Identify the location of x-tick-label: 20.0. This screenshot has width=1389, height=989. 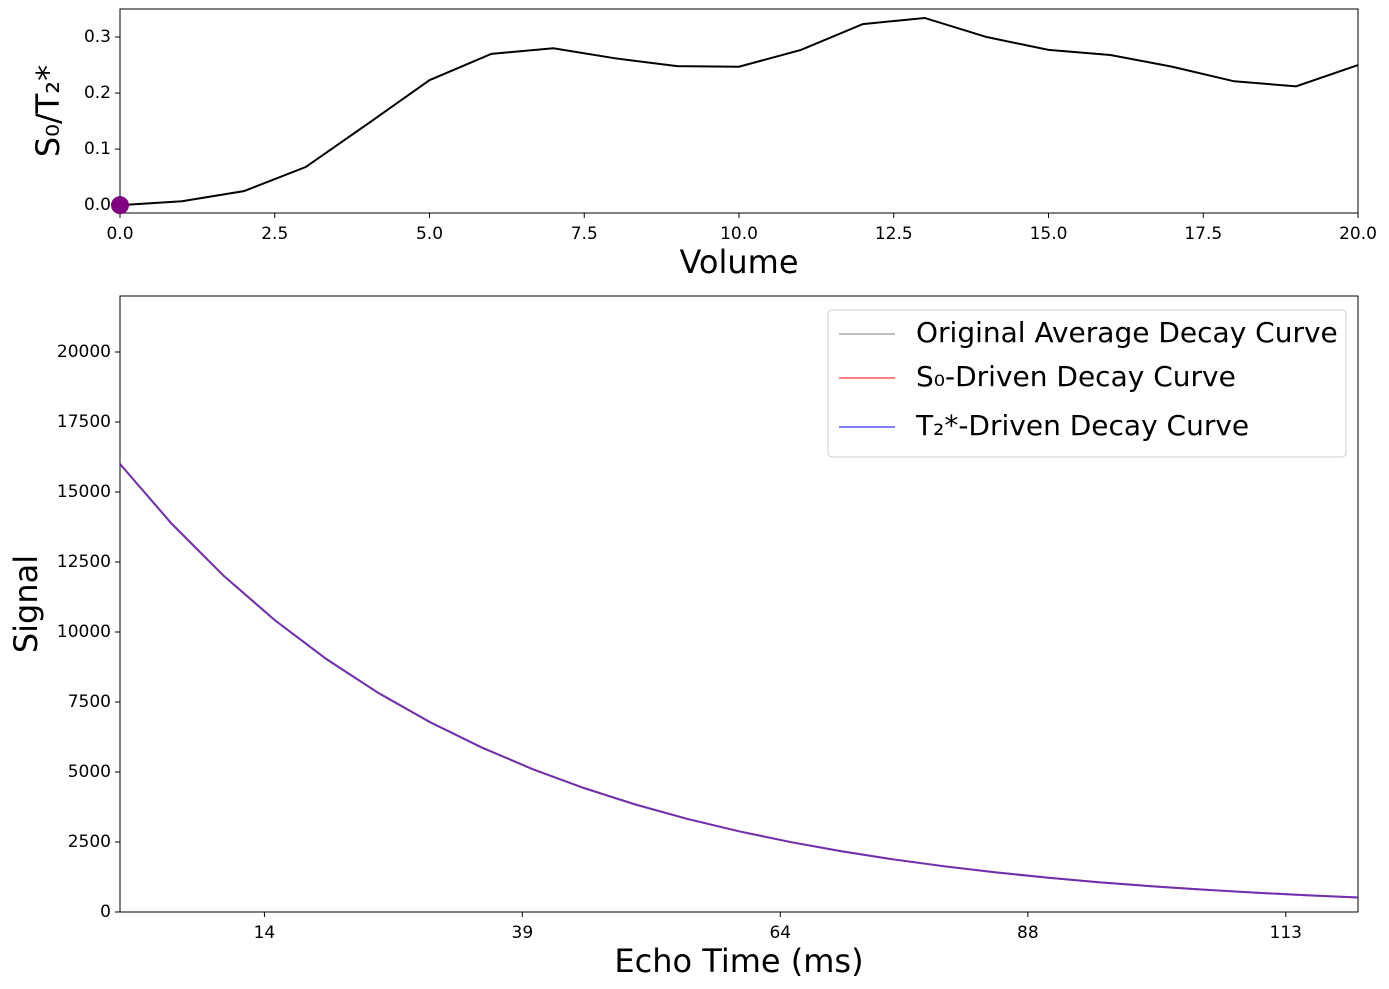
(1358, 234).